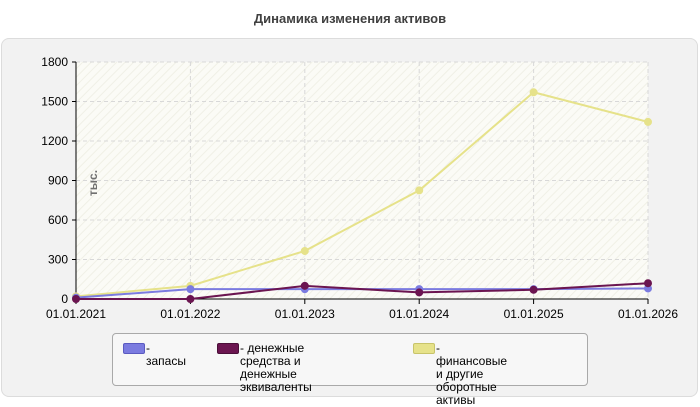 This screenshot has width=700, height=407. What do you see at coordinates (190, 314) in the screenshot?
I see `x-tick-label: 01.01.2022` at bounding box center [190, 314].